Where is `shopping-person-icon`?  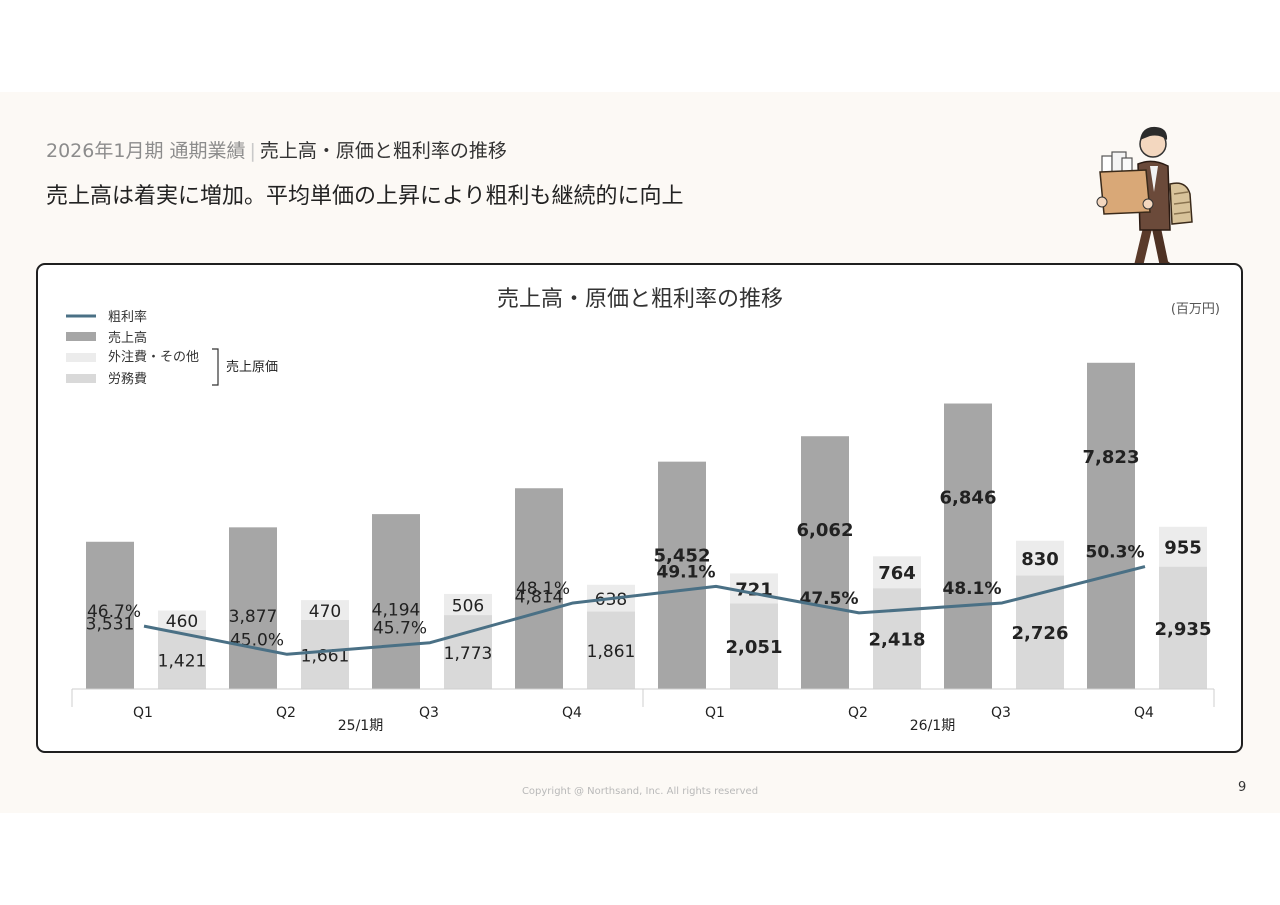
shopping-person-icon is located at coordinates (1144, 206).